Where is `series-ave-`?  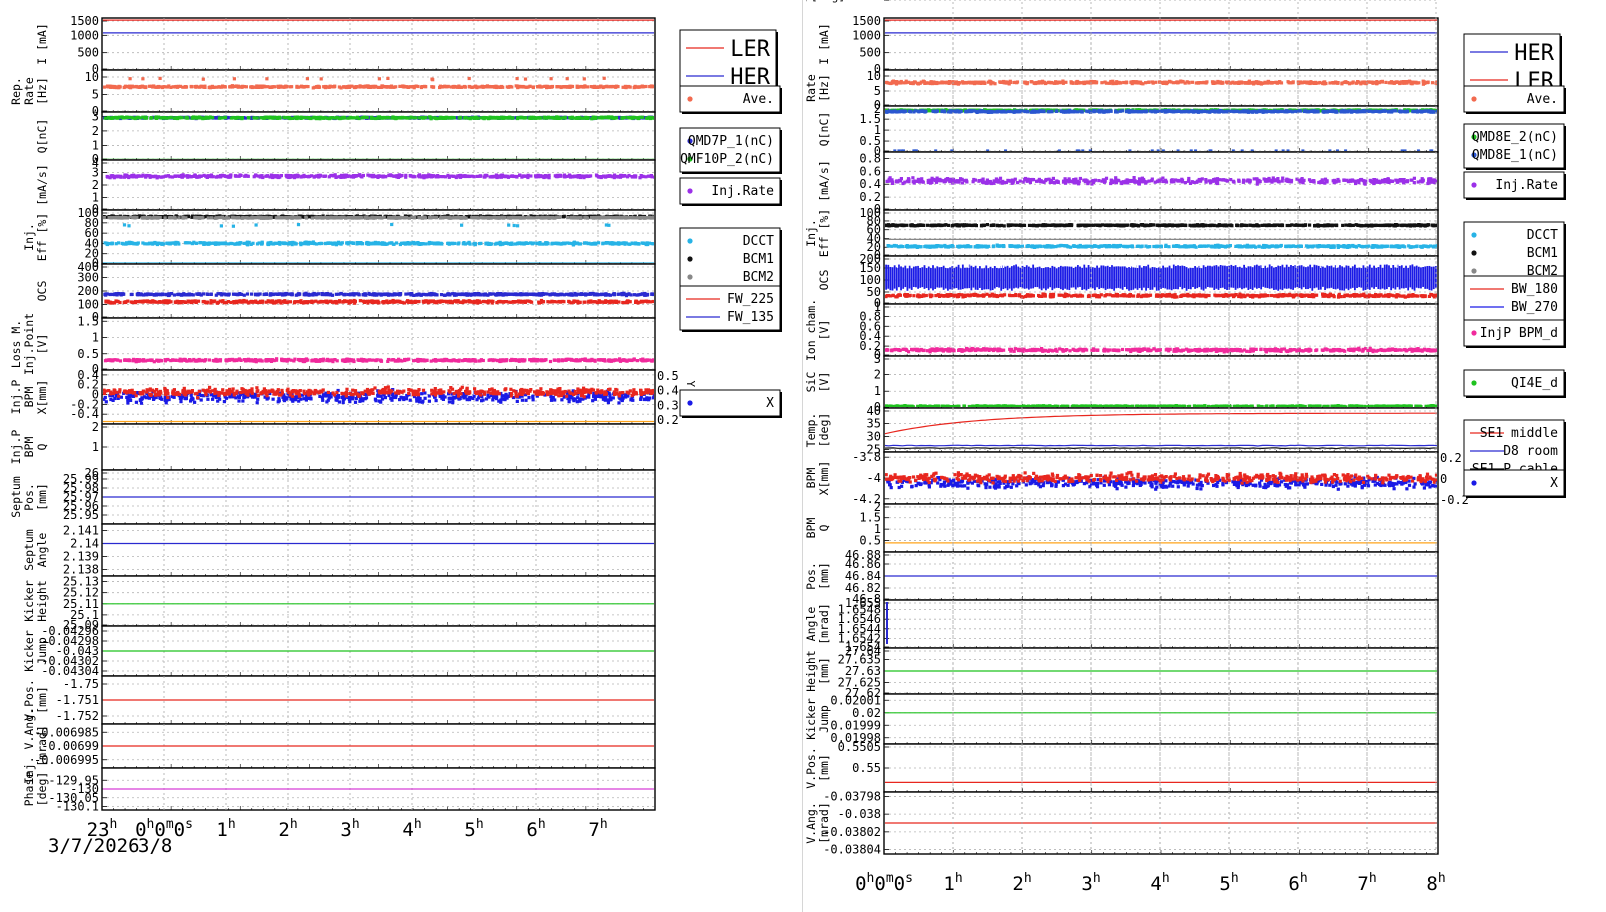
series-ave- is located at coordinates (378, 83).